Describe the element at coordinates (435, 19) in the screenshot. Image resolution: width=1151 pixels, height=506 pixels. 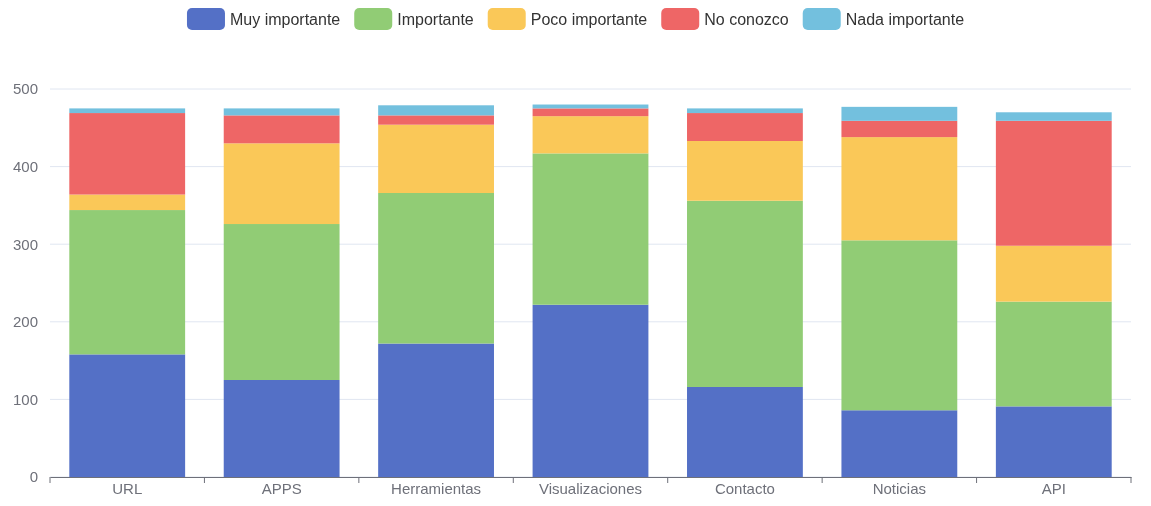
I see `legend-label: Importante` at that location.